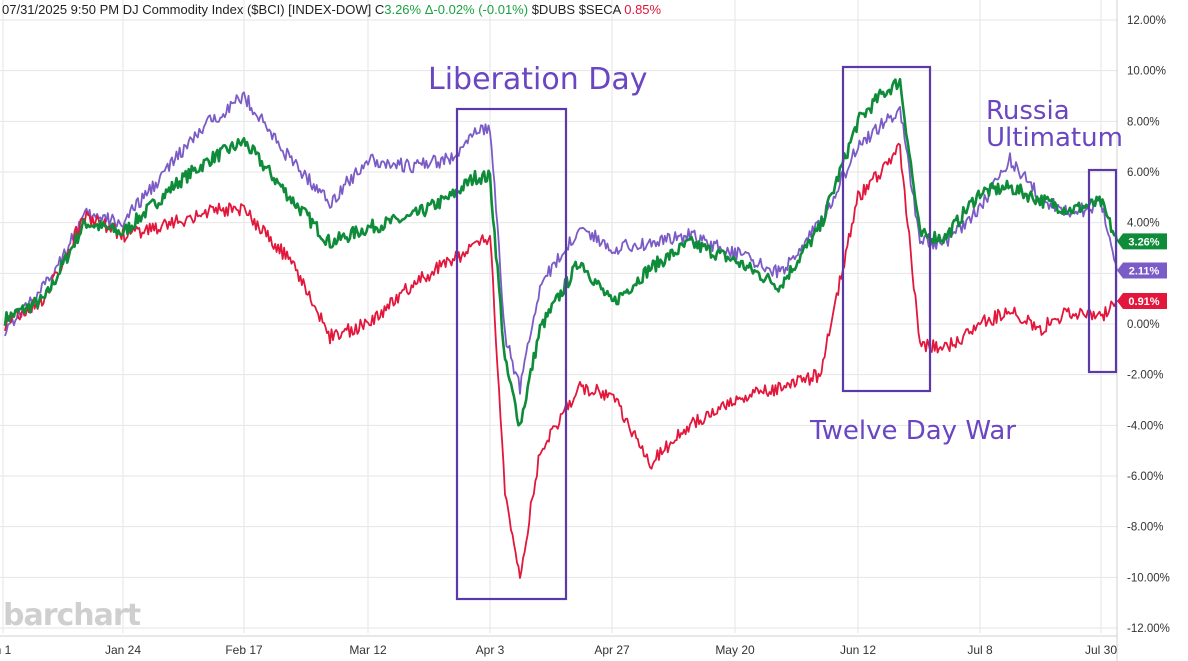  What do you see at coordinates (1145, 477) in the screenshot?
I see `y-tick-label: -6.00%` at bounding box center [1145, 477].